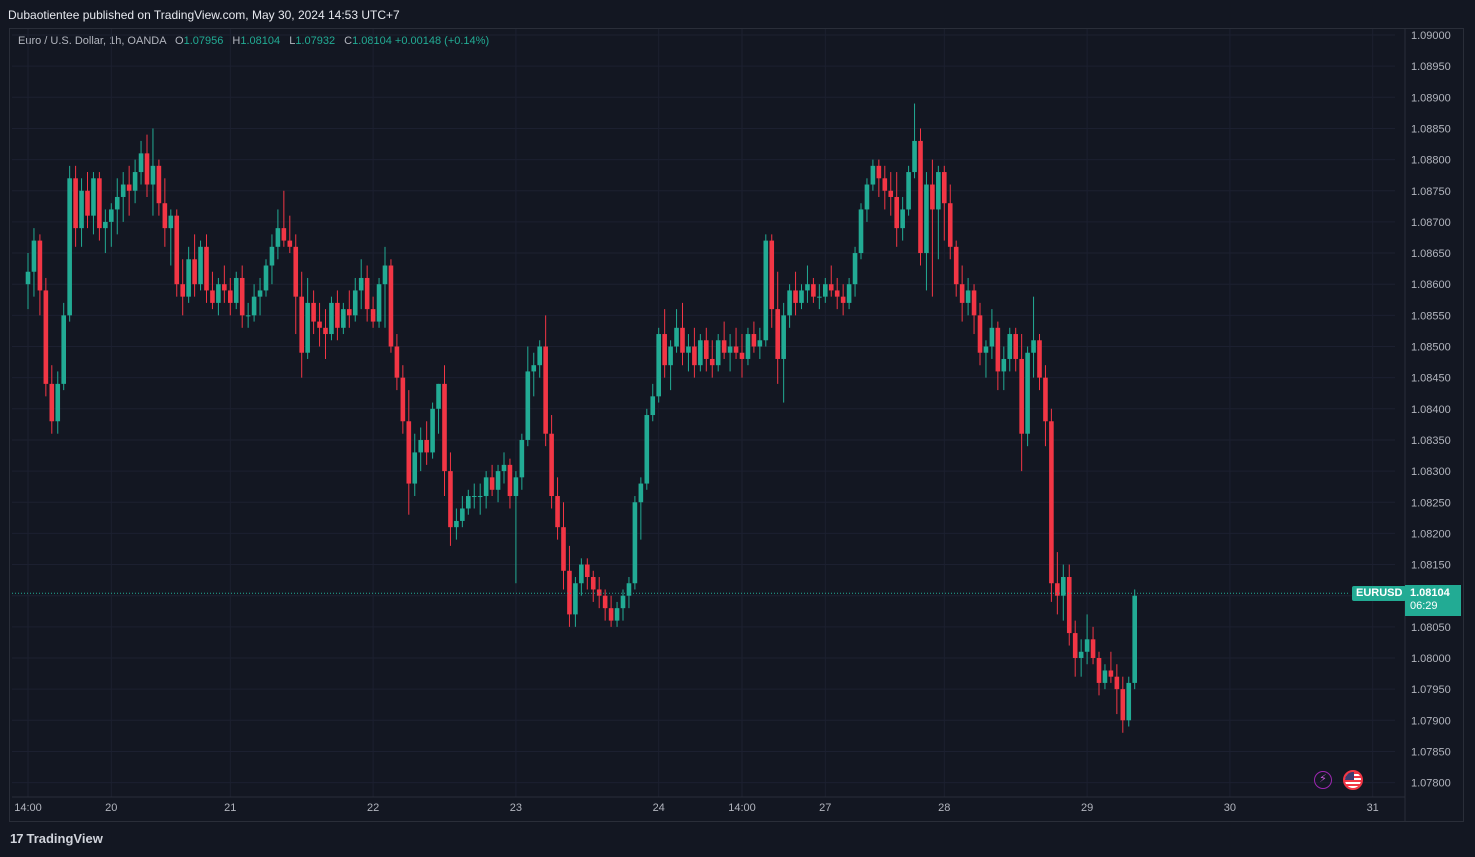 Image resolution: width=1475 pixels, height=857 pixels. What do you see at coordinates (56, 838) in the screenshot?
I see `tradingview-logo: 17 TradingView` at bounding box center [56, 838].